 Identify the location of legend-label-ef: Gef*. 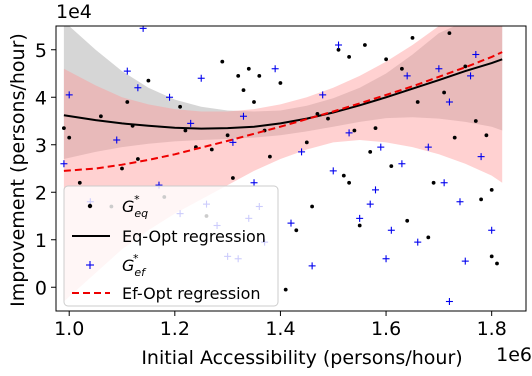
(134, 265).